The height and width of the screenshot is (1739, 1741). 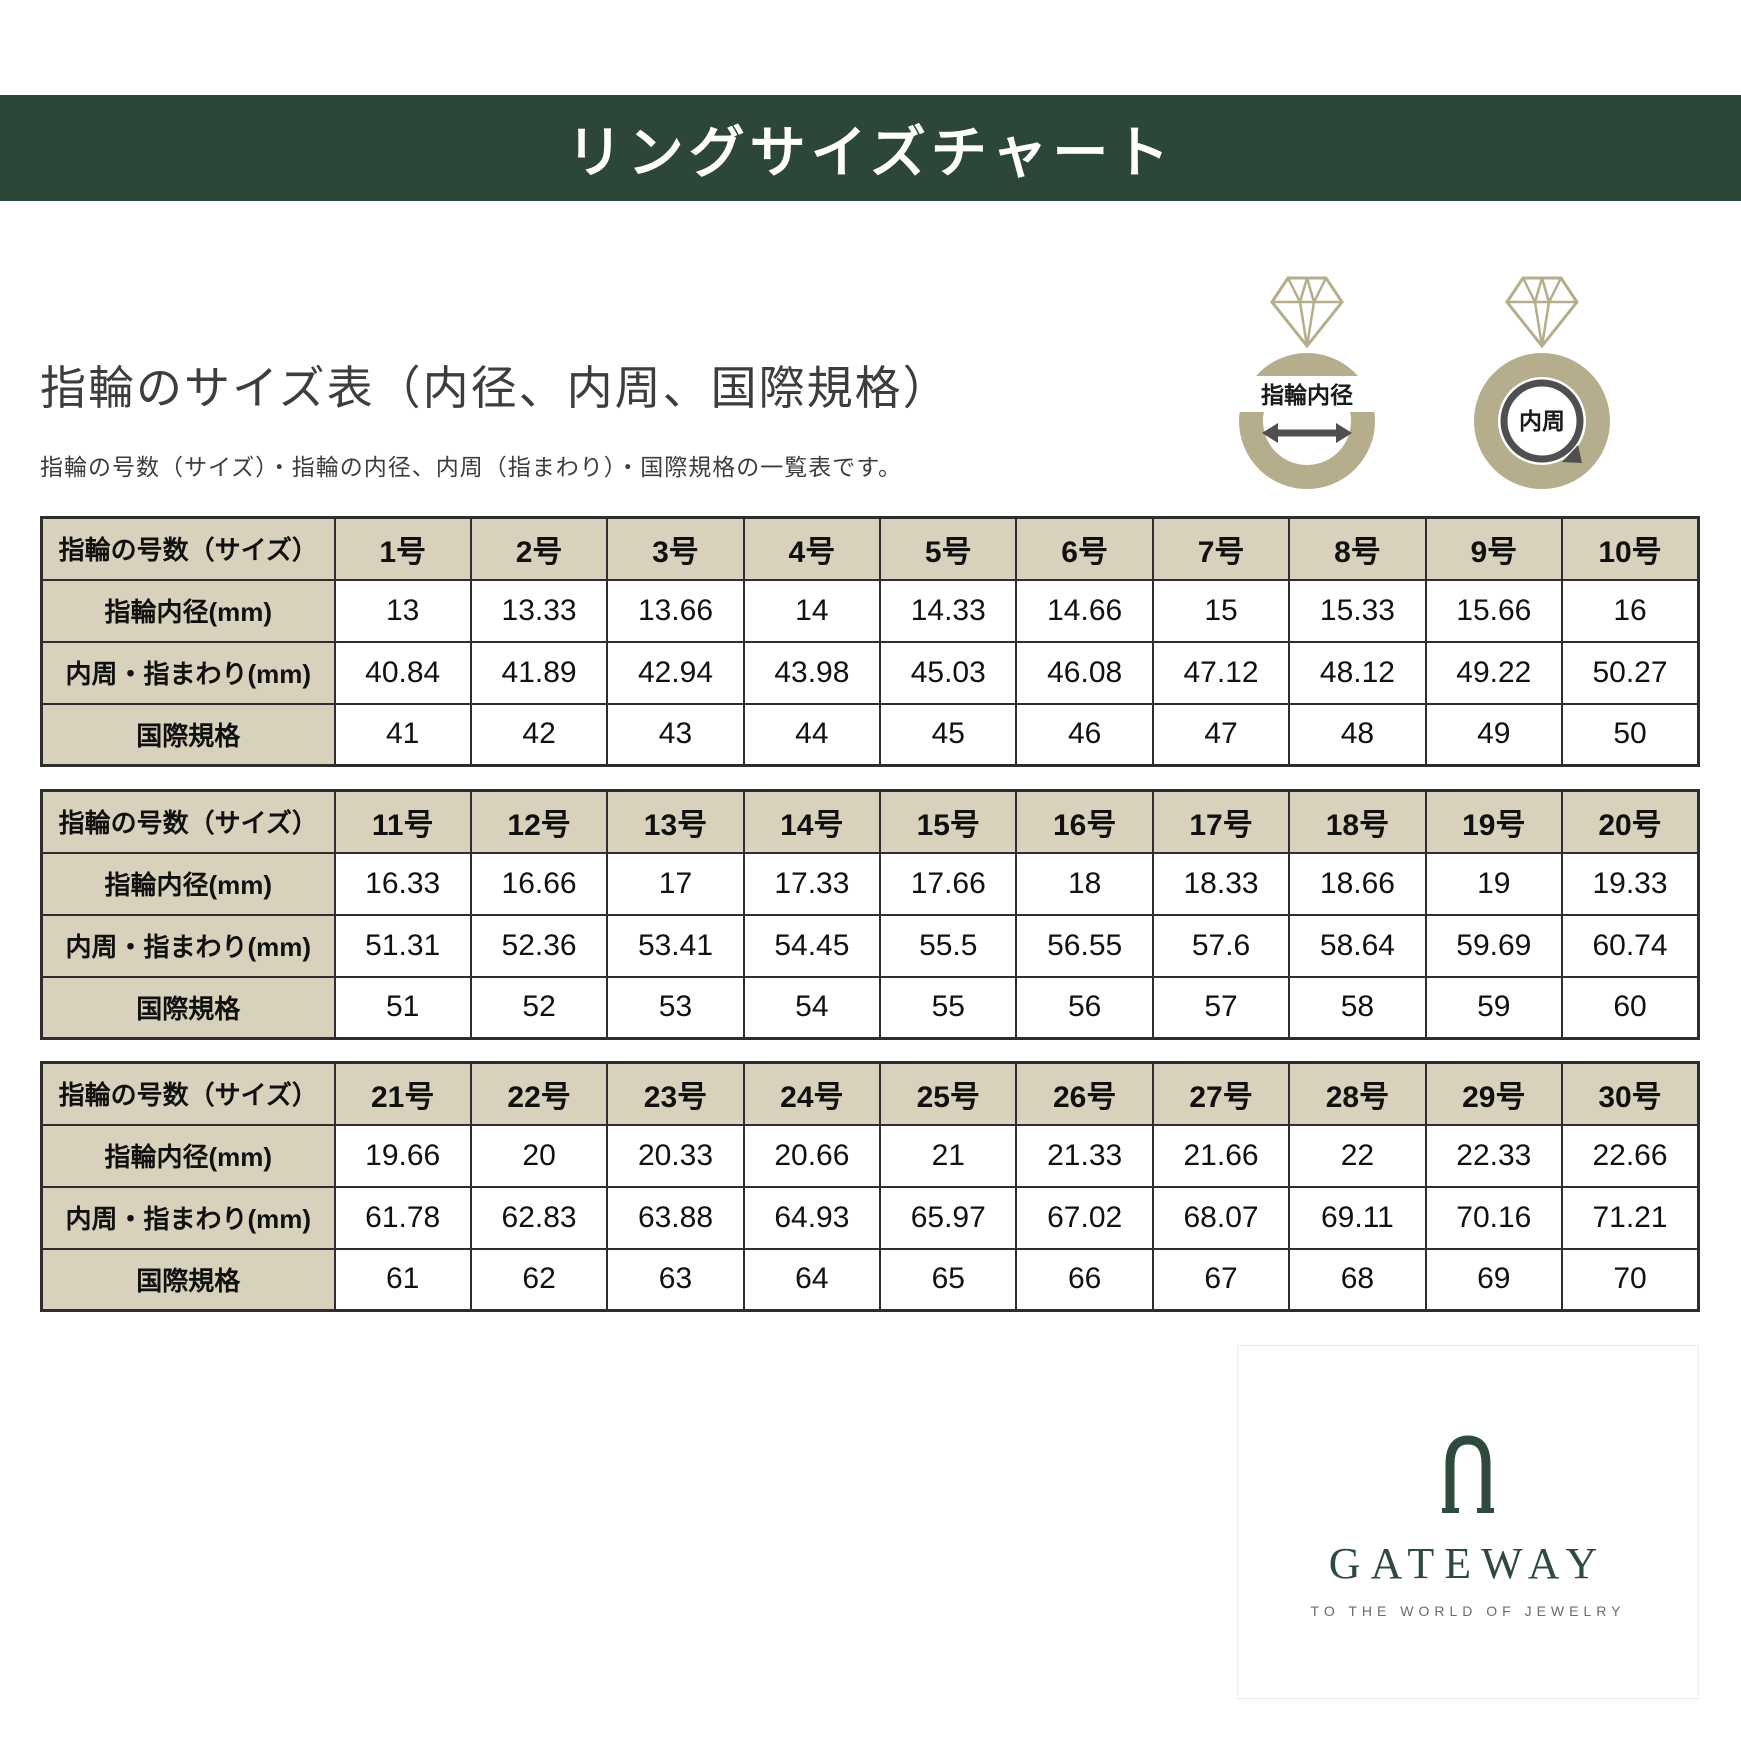 What do you see at coordinates (1468, 1522) in the screenshot?
I see `brand-logo: GATEWAY TO THE WORLD OF JEWELRY` at bounding box center [1468, 1522].